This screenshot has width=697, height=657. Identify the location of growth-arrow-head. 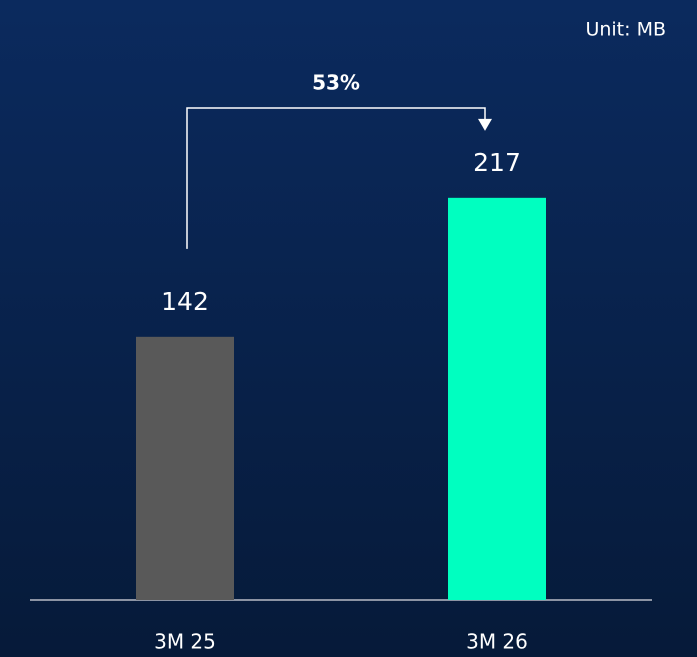
(485, 124).